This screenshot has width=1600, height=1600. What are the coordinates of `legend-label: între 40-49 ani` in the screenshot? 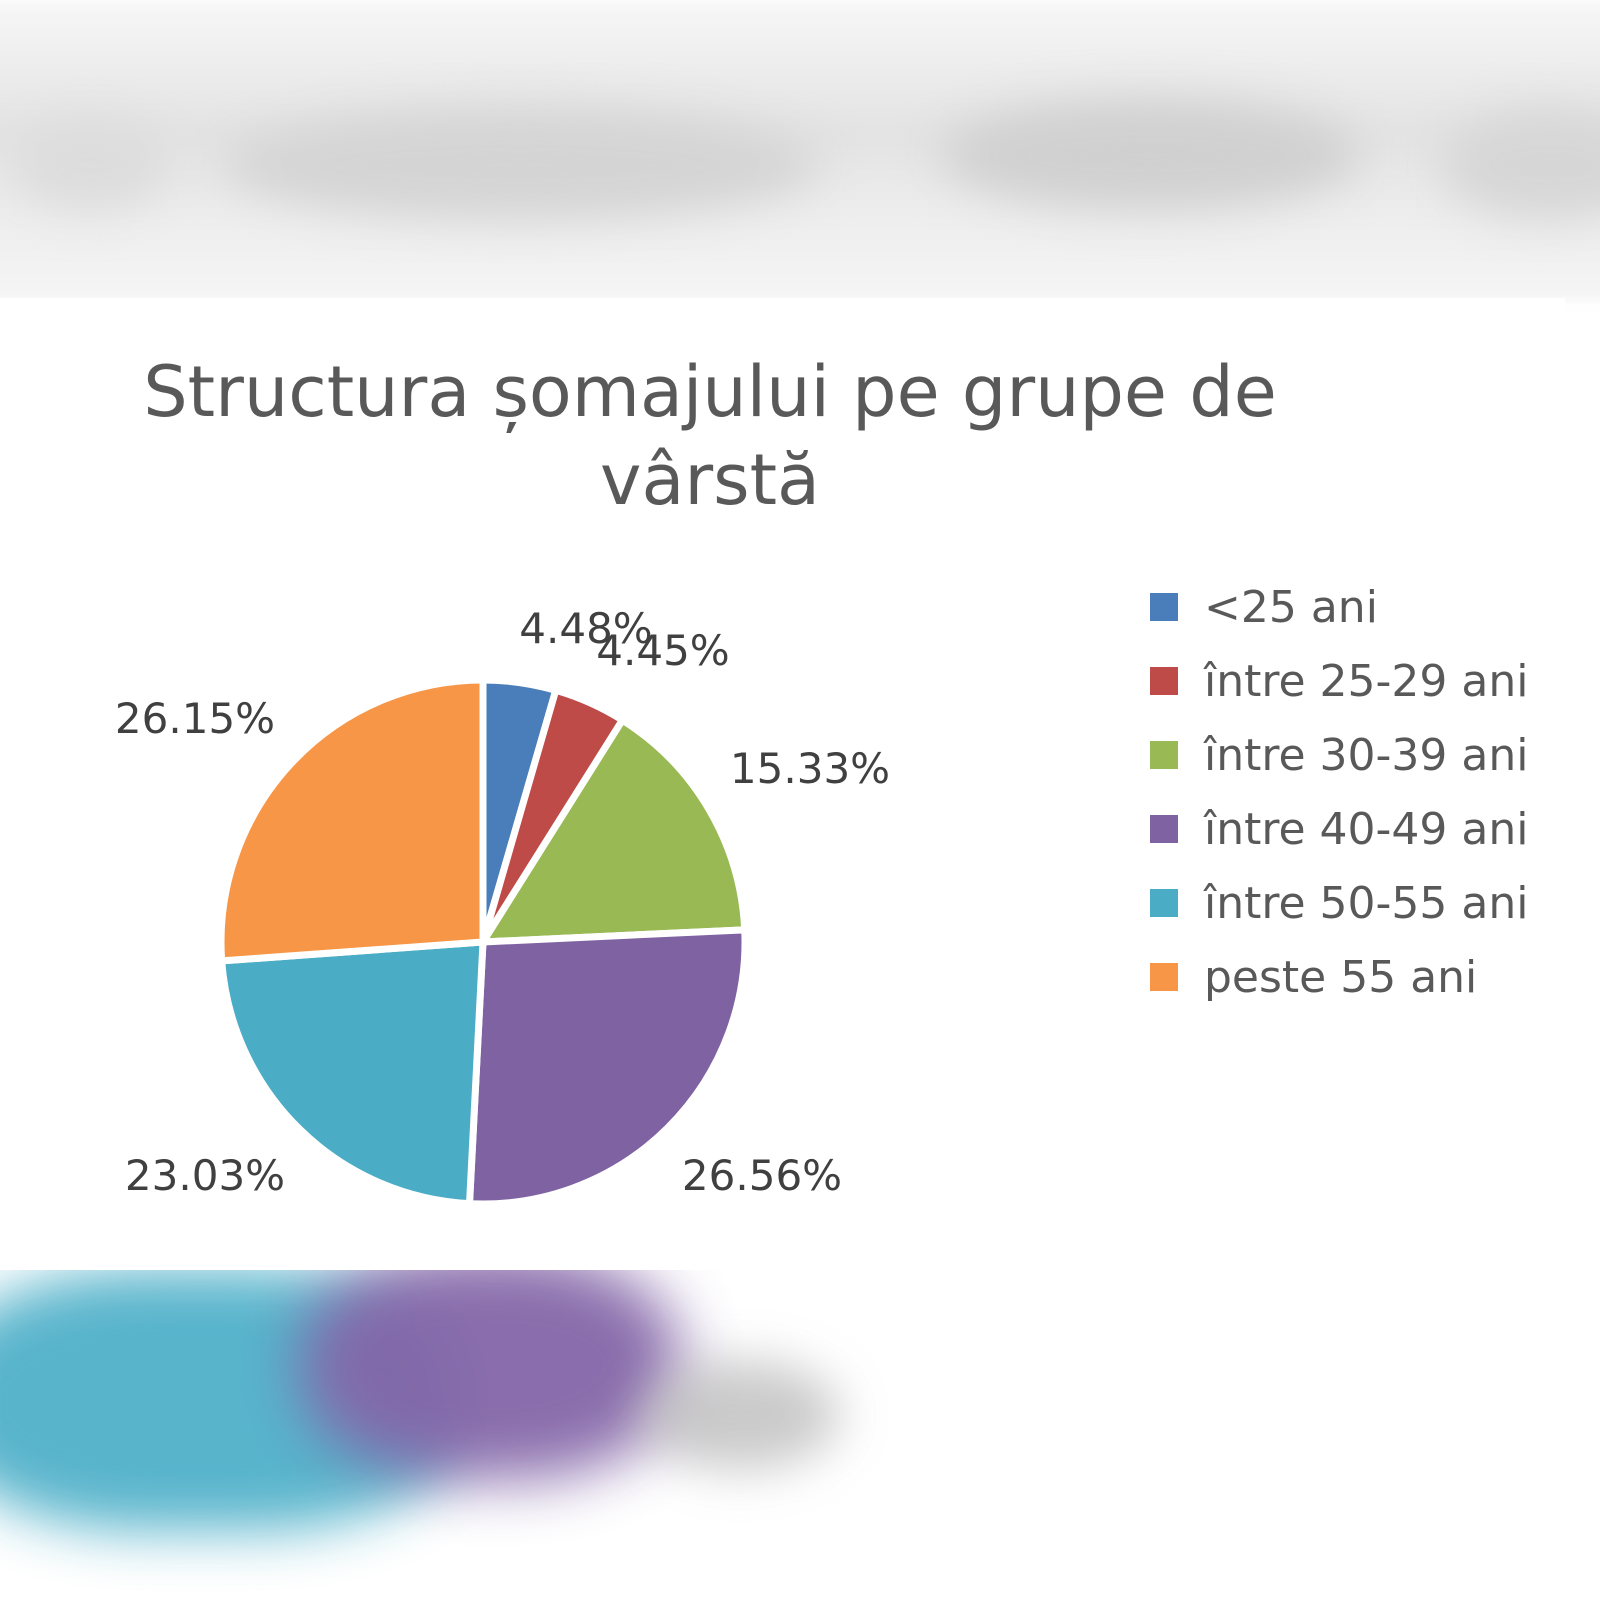 It's located at (1366, 829).